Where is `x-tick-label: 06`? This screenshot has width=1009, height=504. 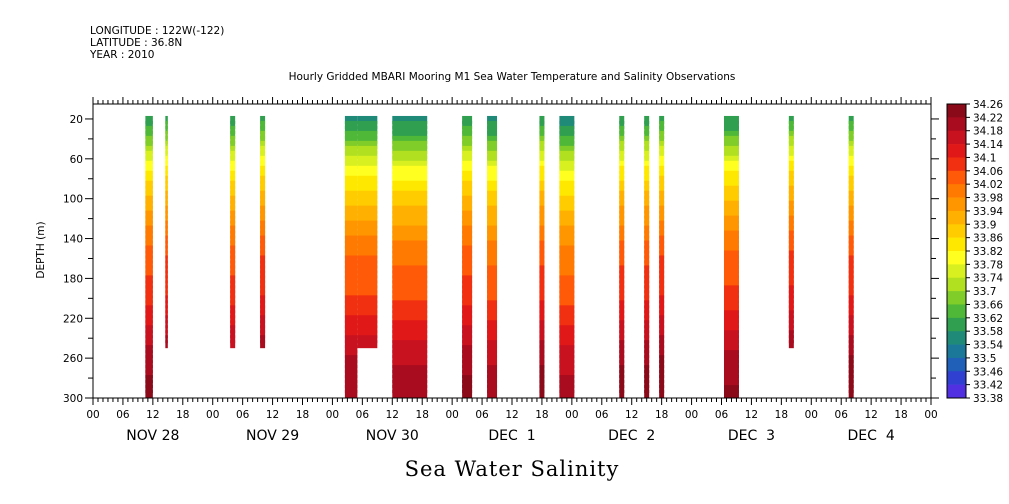
x-tick-label: 06 is located at coordinates (243, 415).